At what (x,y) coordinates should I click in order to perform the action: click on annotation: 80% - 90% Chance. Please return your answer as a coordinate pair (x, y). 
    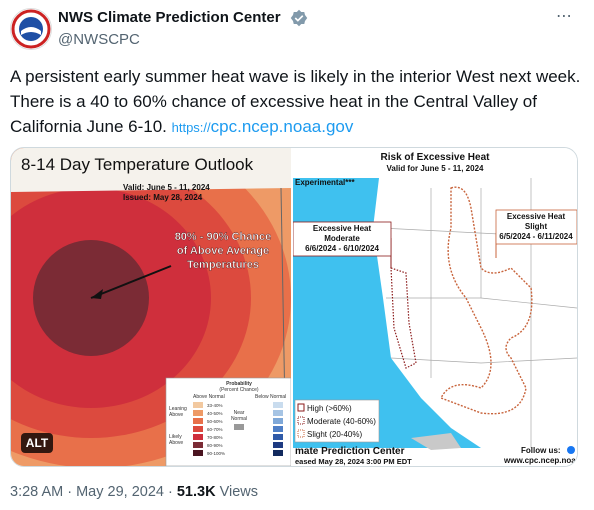
    Looking at the image, I should click on (223, 237).